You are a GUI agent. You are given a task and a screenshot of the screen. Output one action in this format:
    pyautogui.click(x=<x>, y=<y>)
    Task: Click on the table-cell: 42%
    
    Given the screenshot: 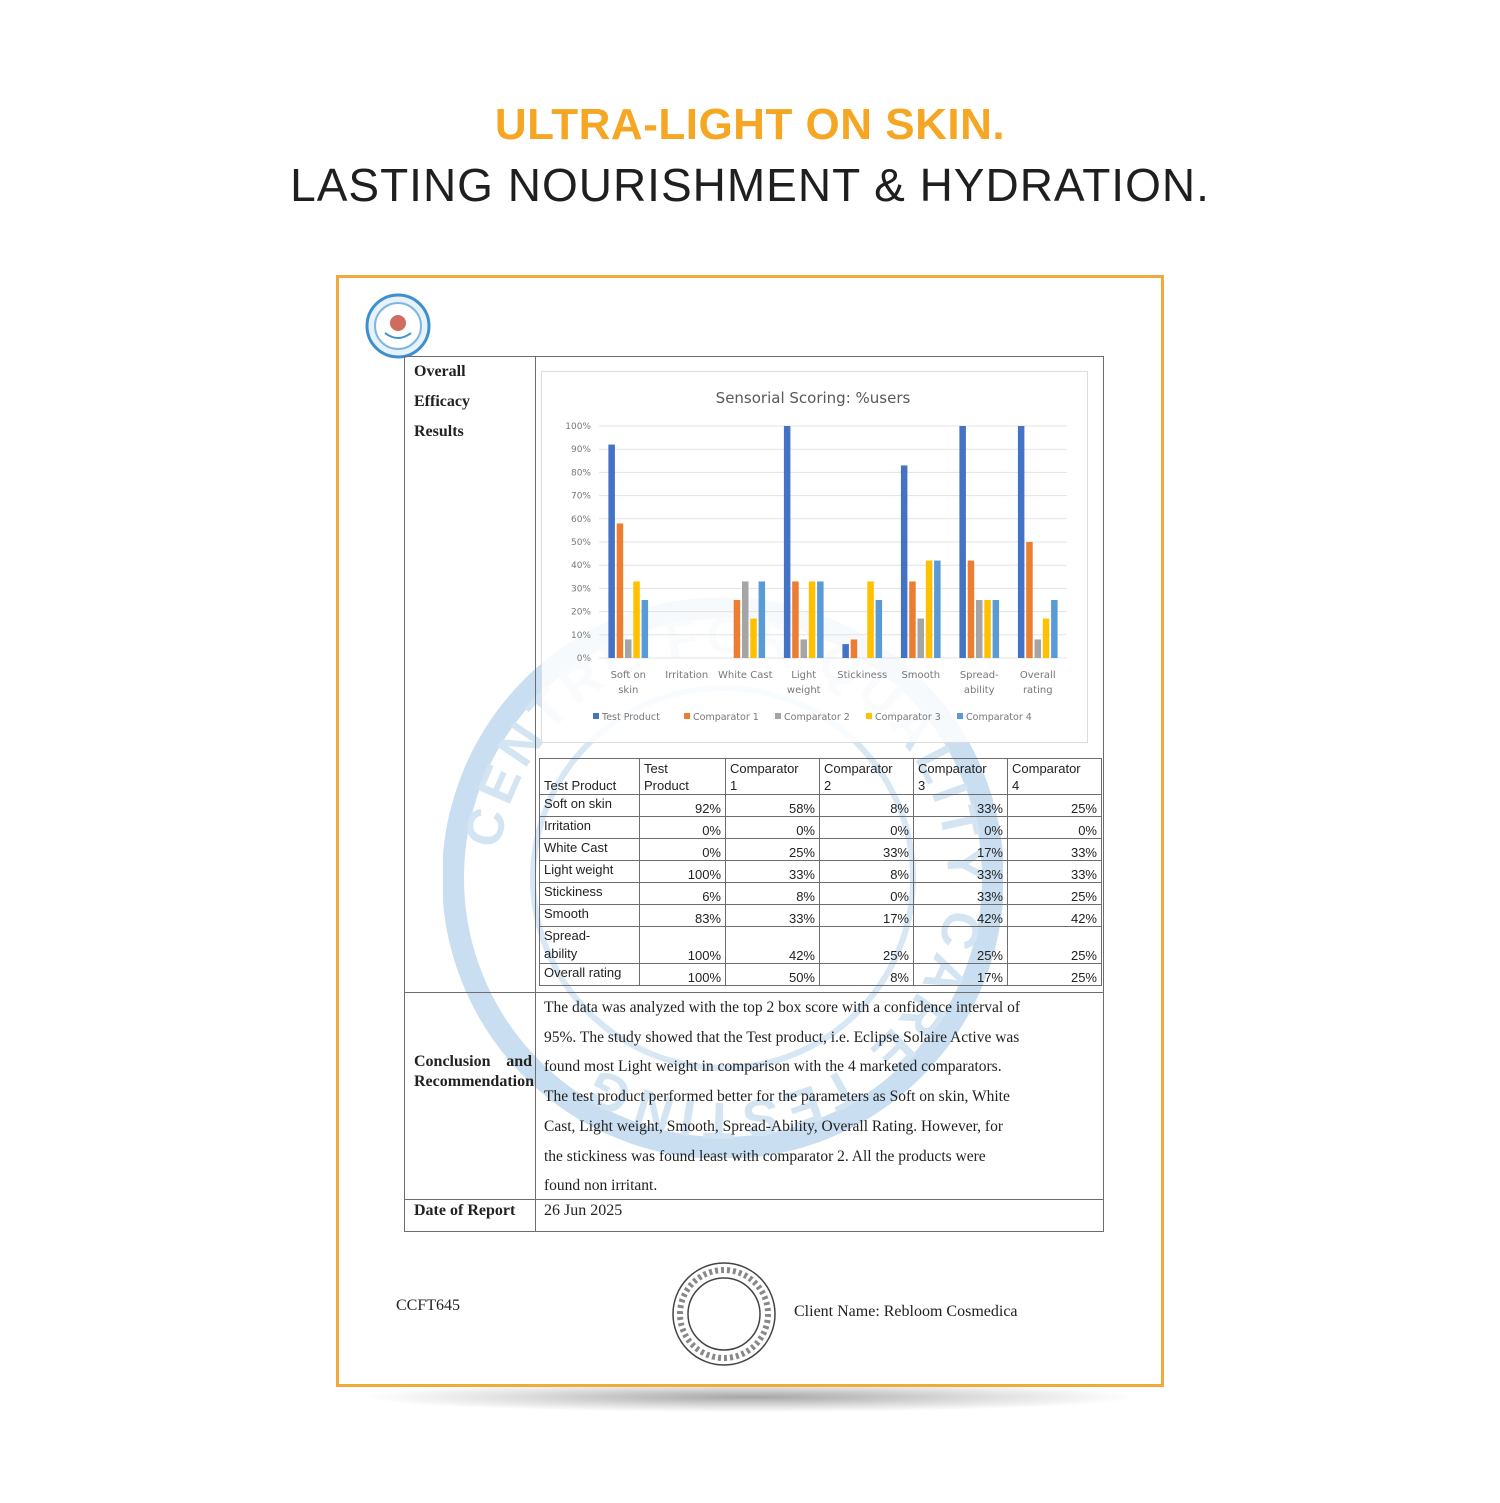 What is the action you would take?
    pyautogui.click(x=960, y=915)
    